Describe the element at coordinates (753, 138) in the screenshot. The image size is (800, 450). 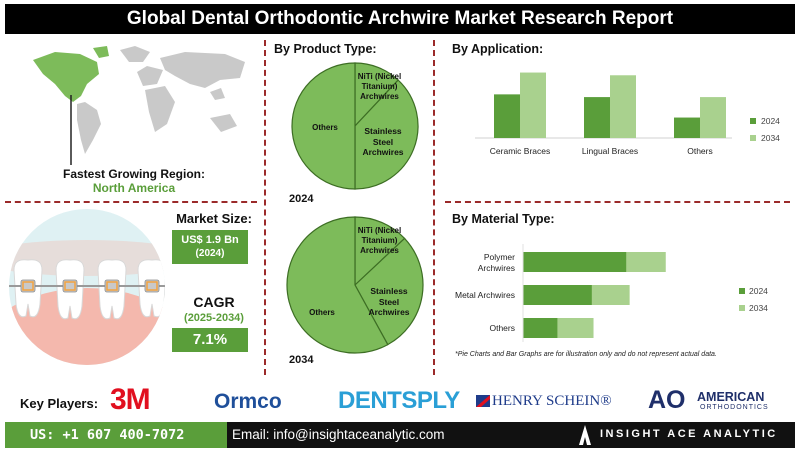
I see `app-legend-swatch-2034` at that location.